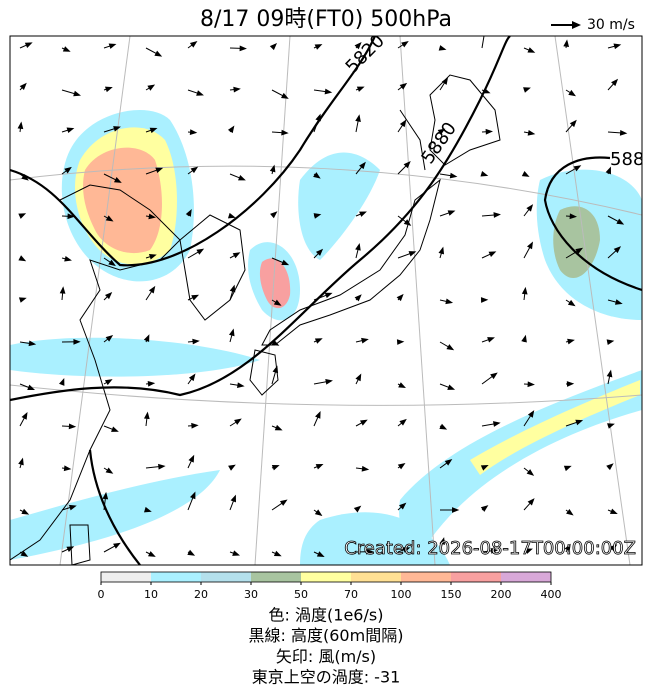 The height and width of the screenshot is (698, 651). Describe the element at coordinates (201, 594) in the screenshot. I see `colorbar-tick-label: 20` at that location.